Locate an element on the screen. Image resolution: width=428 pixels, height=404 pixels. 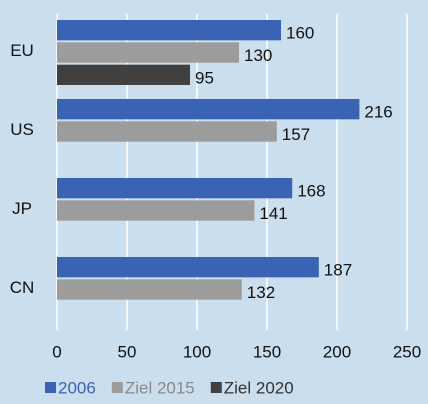
data-label: 168 is located at coordinates (311, 191).